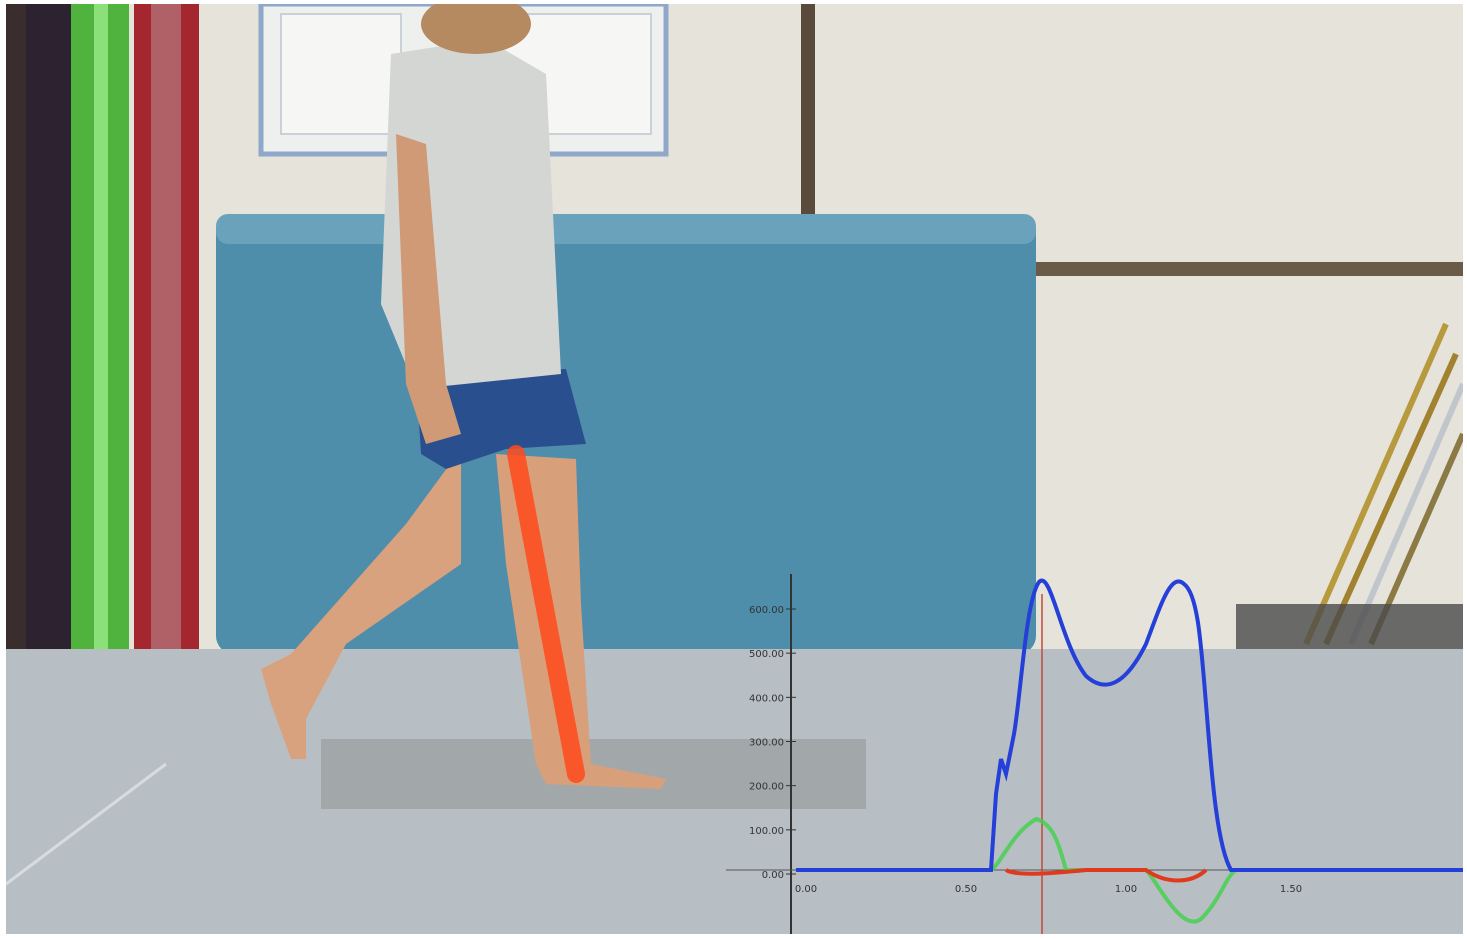 Image resolution: width=1467 pixels, height=939 pixels. I want to click on wall-rail, so click(1244, 269).